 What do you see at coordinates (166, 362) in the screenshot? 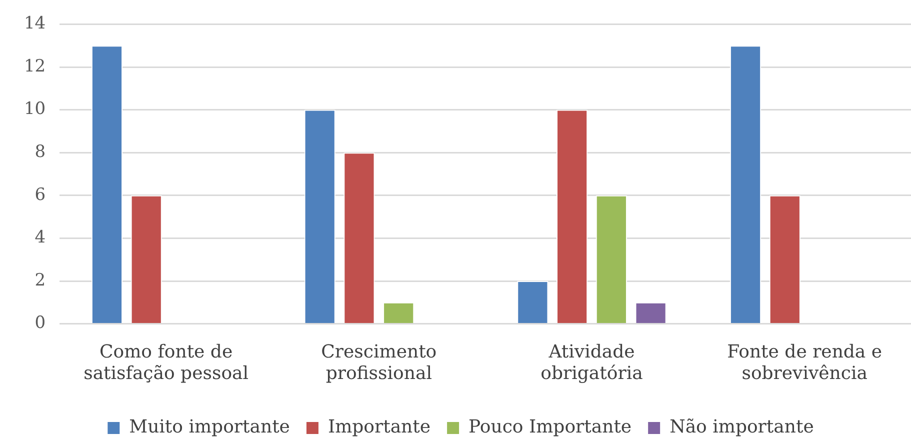
I see `x-tick-label: Como fonte de satisfação pessoal` at bounding box center [166, 362].